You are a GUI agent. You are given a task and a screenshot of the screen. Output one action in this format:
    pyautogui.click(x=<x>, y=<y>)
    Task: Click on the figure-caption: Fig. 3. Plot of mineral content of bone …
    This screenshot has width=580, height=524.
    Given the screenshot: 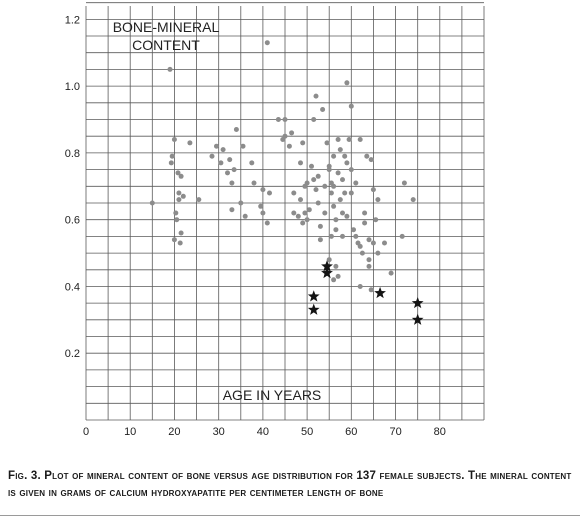 What is the action you would take?
    pyautogui.click(x=291, y=485)
    